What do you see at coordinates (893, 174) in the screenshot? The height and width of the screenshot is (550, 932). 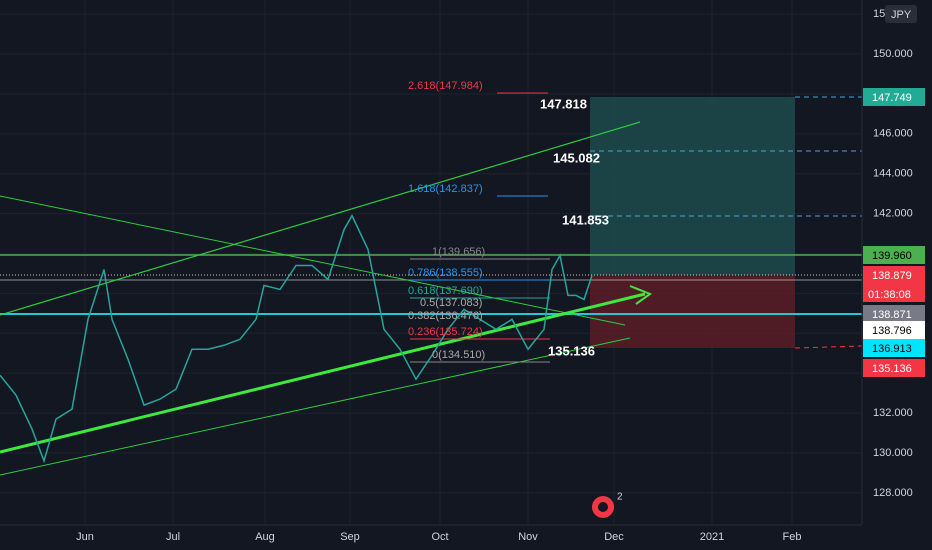 I see `y-tick-label: 144.000` at bounding box center [893, 174].